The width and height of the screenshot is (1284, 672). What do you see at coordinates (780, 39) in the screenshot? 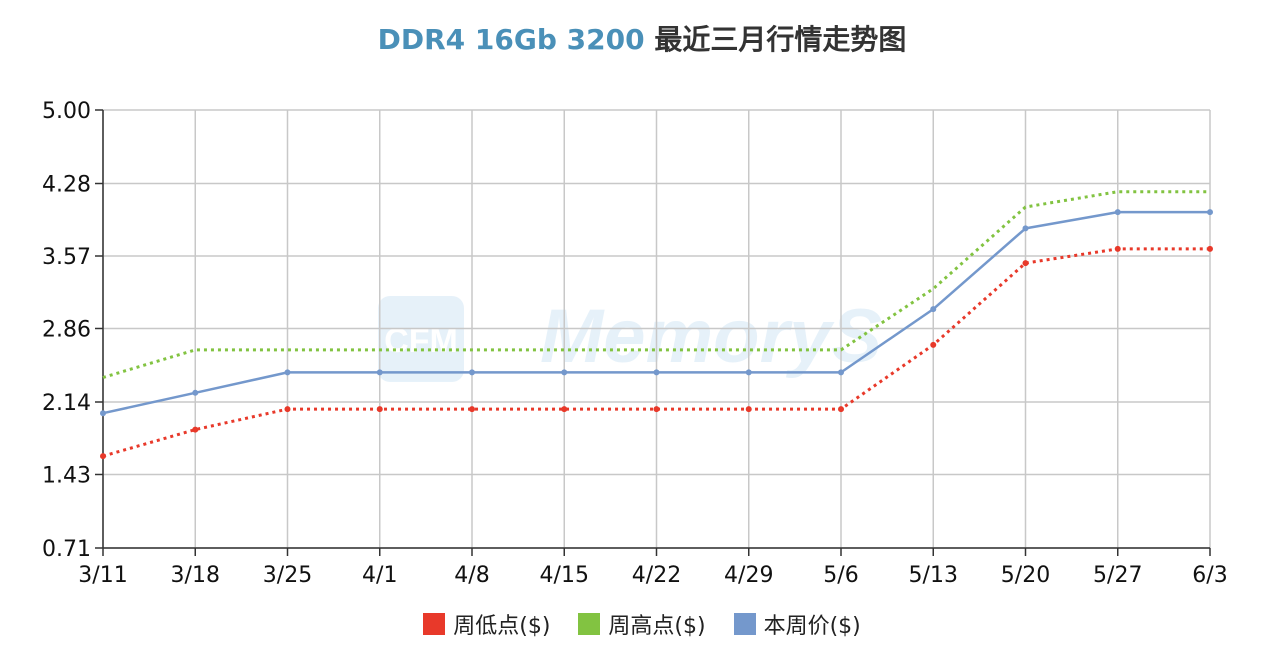
I see `chart-title-sub: 最近三月行情走势图` at bounding box center [780, 39].